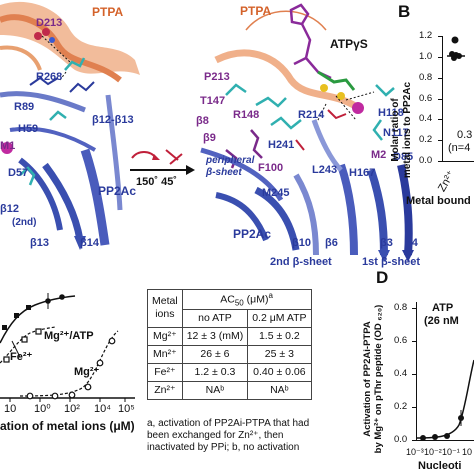 The image size is (474, 474). I want to click on table-header-row: Metal ions AC50 (μM)a, so click(229, 308).